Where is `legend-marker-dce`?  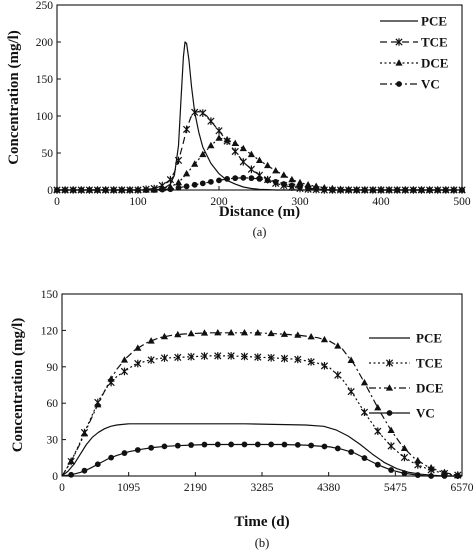
legend-marker-dce is located at coordinates (399, 62).